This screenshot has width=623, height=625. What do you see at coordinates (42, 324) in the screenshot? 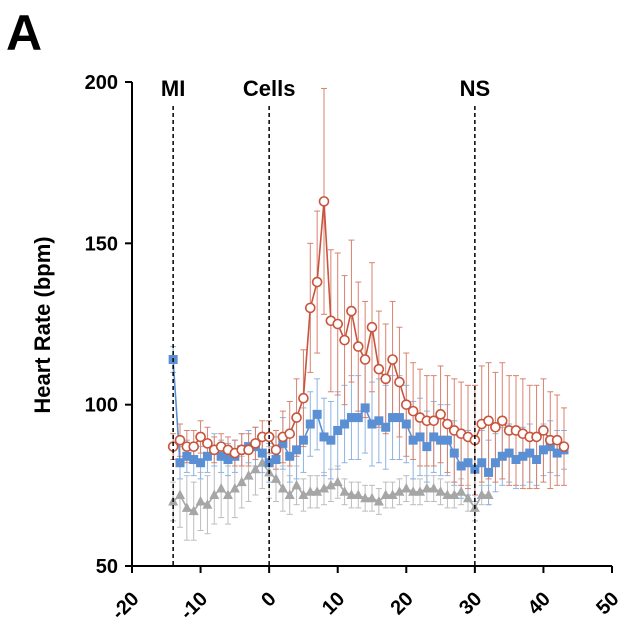
I see `y-axis-title: Heart Rate (bpm)` at bounding box center [42, 324].